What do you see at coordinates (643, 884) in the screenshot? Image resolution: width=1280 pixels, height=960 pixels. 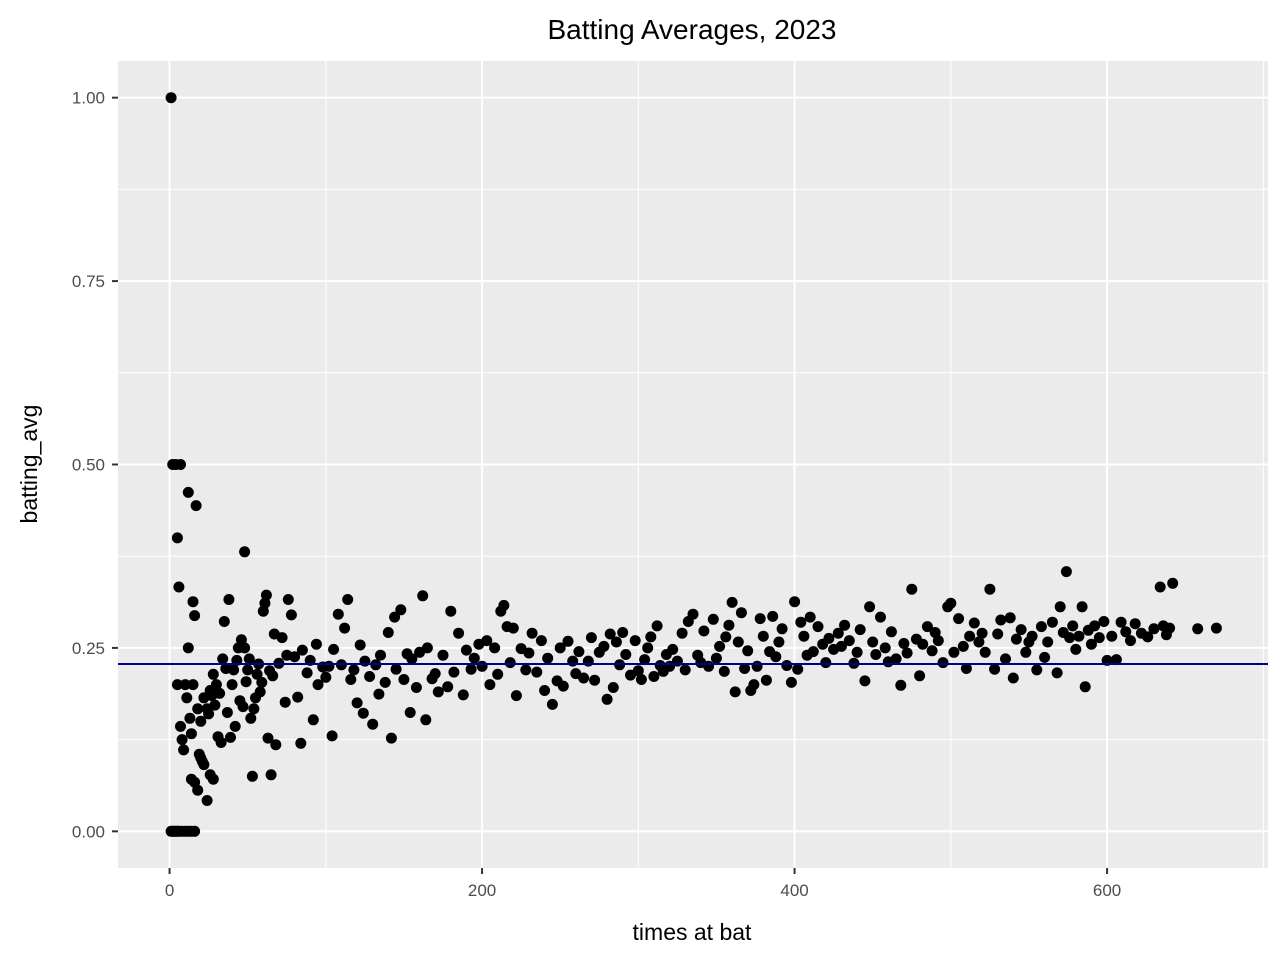 I see `x-axis: 0 200 400 600` at bounding box center [643, 884].